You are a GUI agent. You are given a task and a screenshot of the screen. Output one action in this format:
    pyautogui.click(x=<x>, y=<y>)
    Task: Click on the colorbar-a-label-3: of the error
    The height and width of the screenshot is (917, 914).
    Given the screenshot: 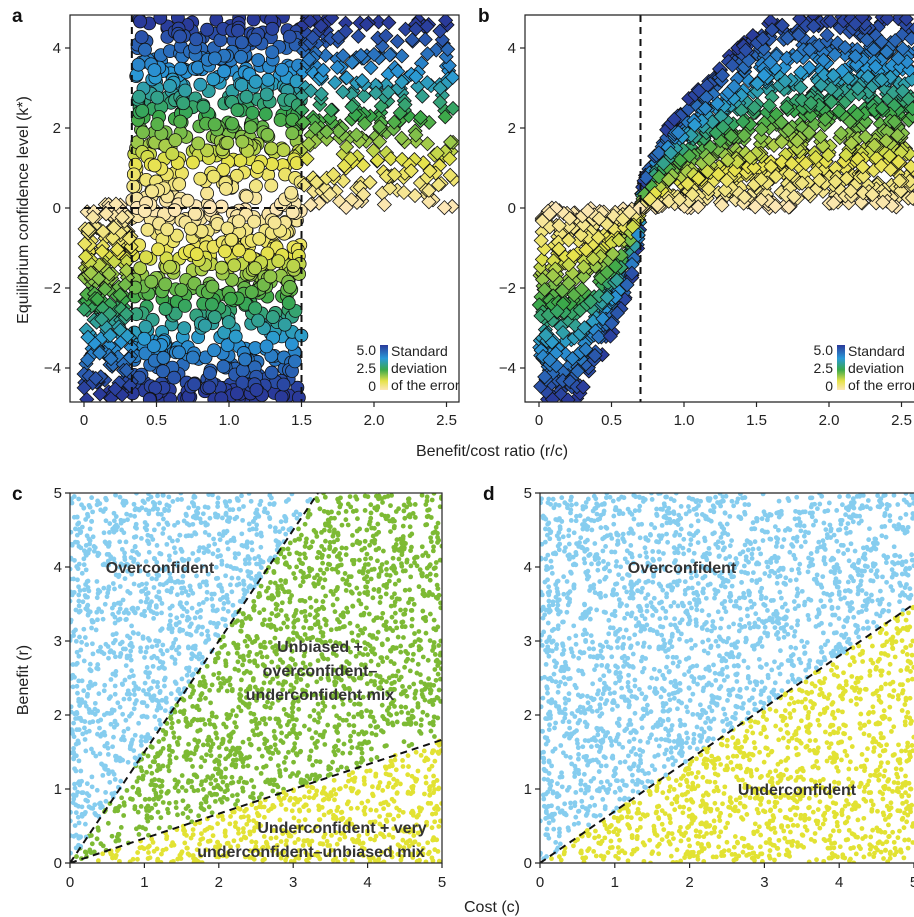 What is the action you would take?
    pyautogui.click(x=425, y=385)
    